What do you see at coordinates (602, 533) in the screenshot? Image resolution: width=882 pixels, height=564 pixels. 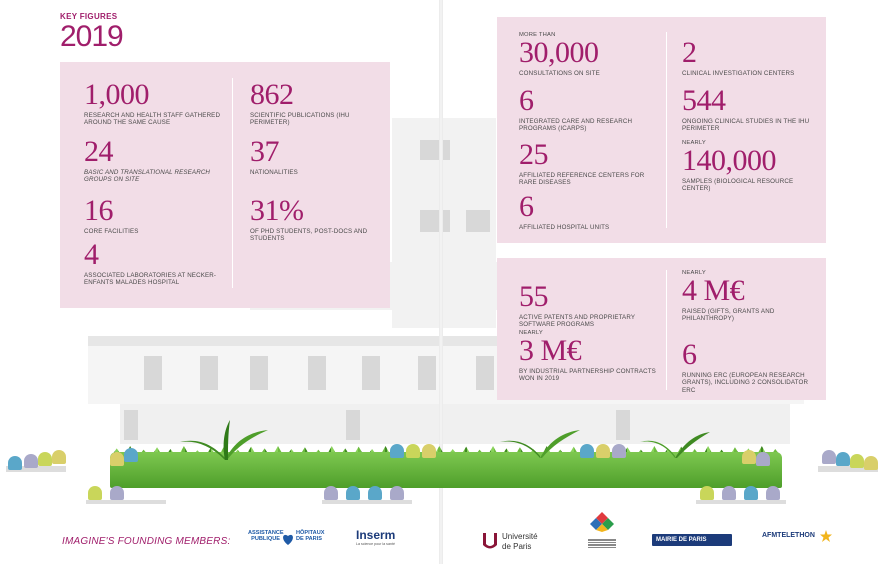 I see `fondation-logo` at bounding box center [602, 533].